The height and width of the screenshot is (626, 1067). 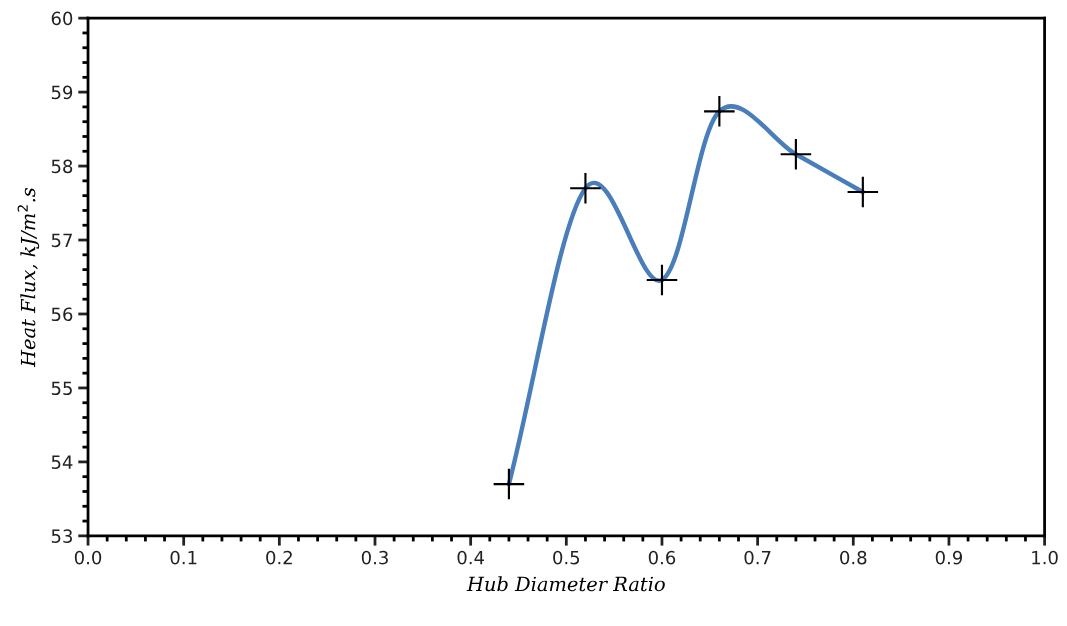 What do you see at coordinates (62, 92) in the screenshot?
I see `y-tick-label: 59` at bounding box center [62, 92].